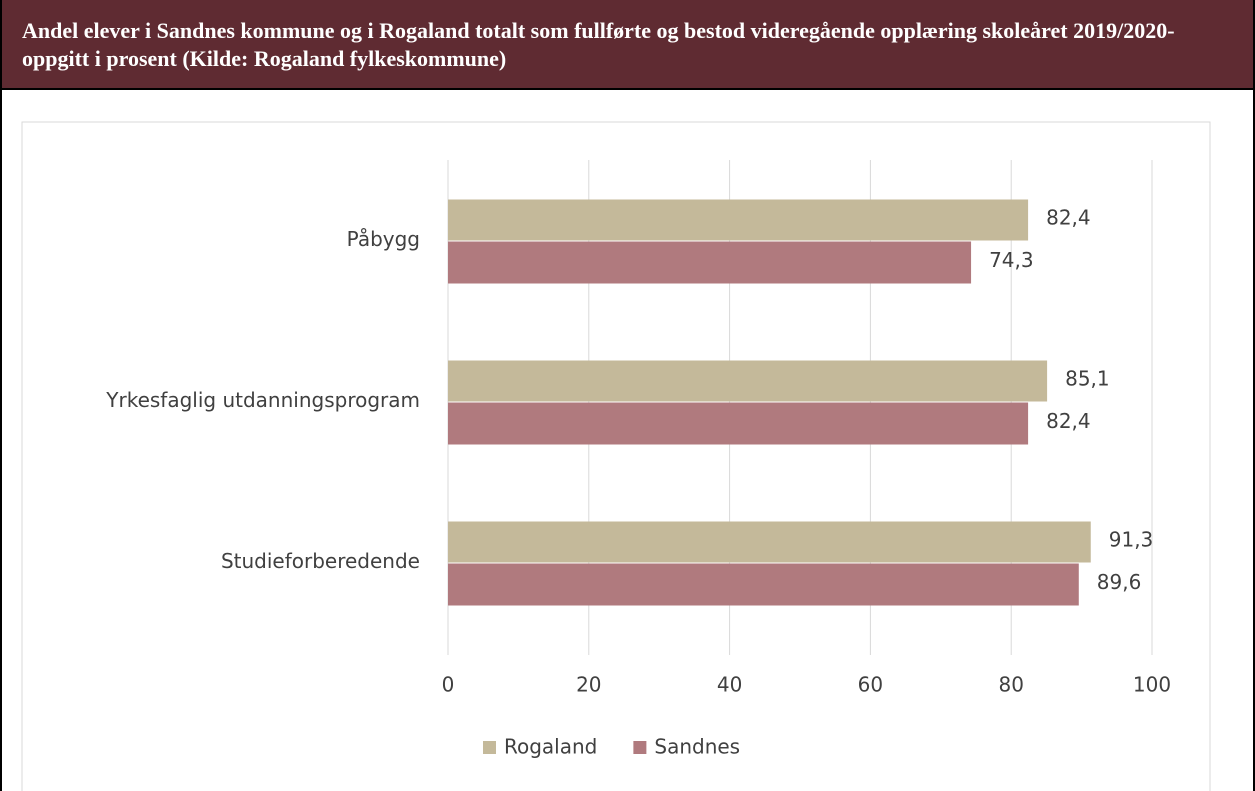 Image resolution: width=1255 pixels, height=791 pixels. I want to click on y-tick-label: Studieforberedende, so click(320, 561).